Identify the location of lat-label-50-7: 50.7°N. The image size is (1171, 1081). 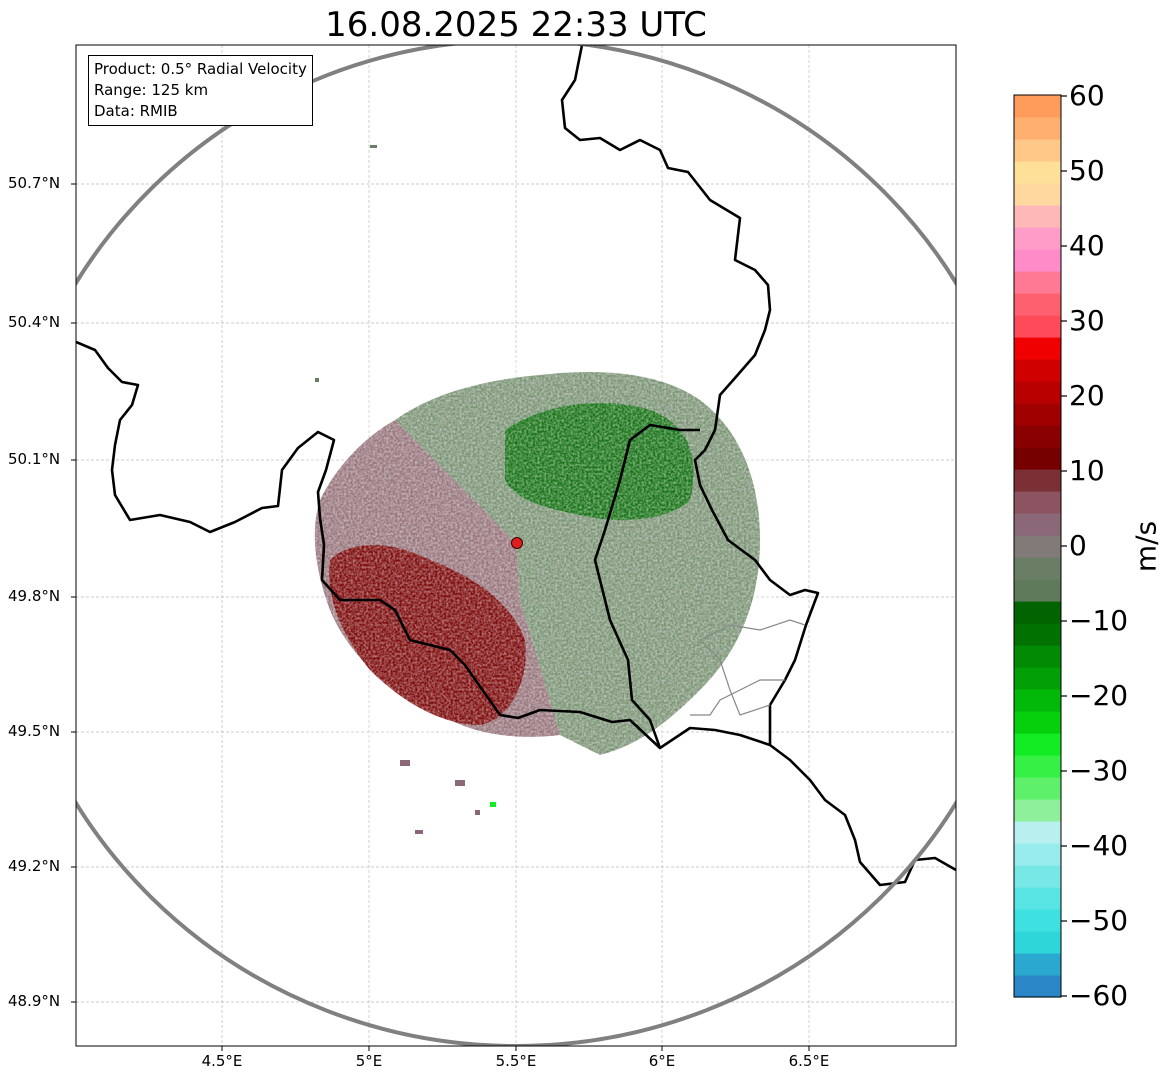
(34, 183).